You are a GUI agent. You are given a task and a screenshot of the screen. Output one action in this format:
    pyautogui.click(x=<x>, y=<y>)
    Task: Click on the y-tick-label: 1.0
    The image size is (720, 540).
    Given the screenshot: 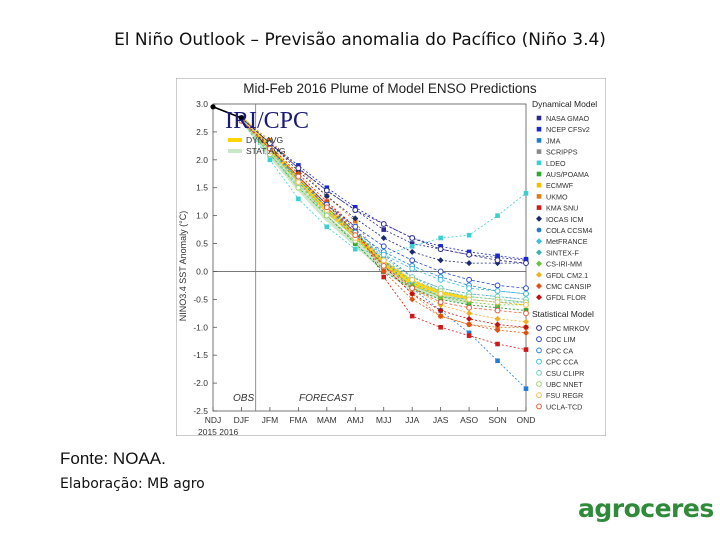 What is the action you would take?
    pyautogui.click(x=202, y=216)
    